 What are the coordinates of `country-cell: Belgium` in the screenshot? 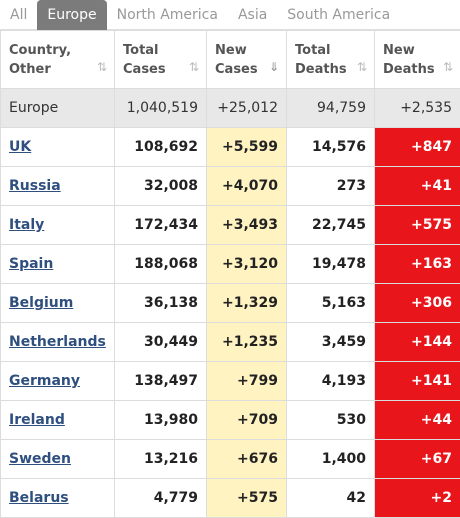 It's located at (57, 303).